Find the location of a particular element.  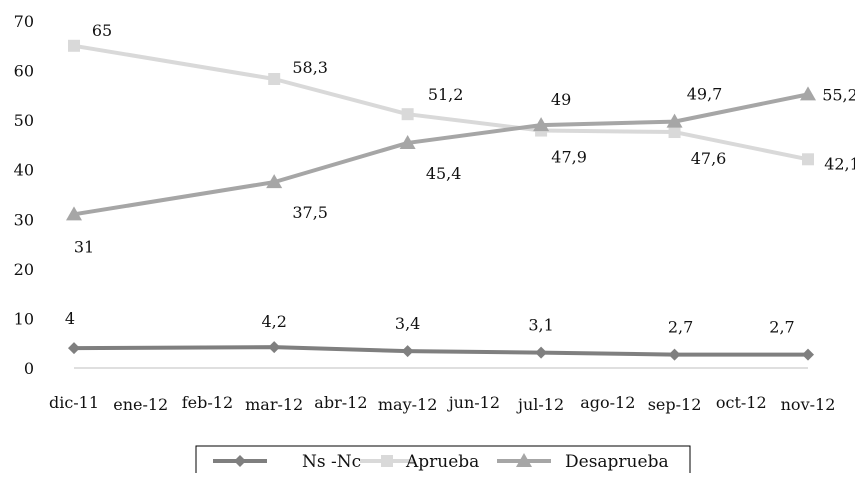

y-tick-label: 0 is located at coordinates (29, 368).